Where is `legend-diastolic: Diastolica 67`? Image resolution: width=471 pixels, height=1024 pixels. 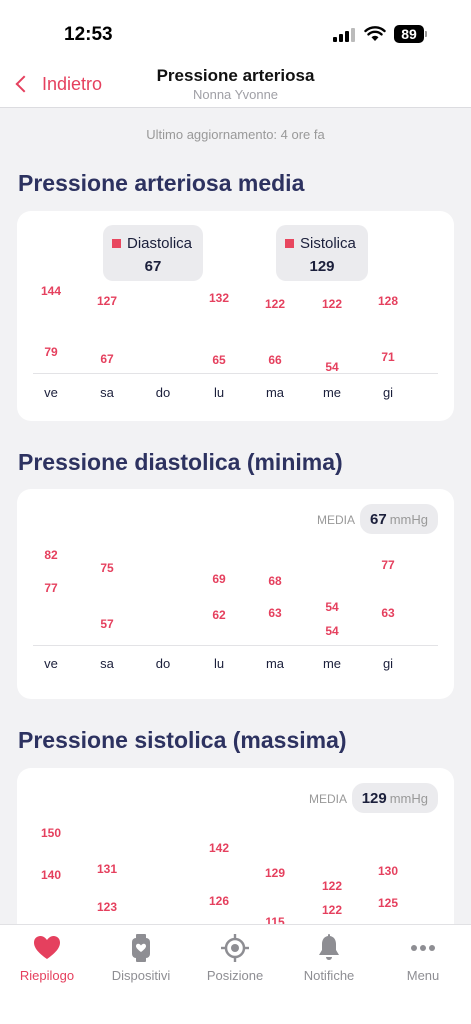
legend-diastolic: Diastolica 67 is located at coordinates (153, 253).